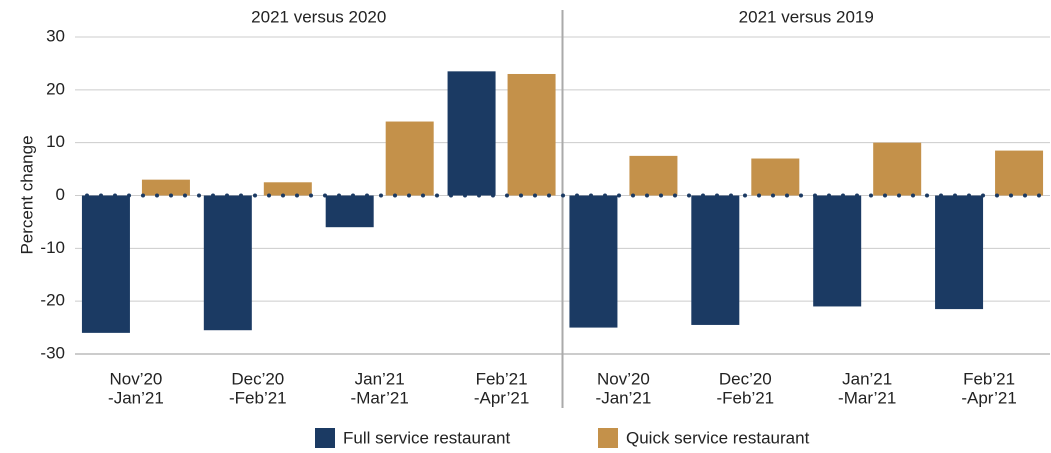 The width and height of the screenshot is (1051, 453). Describe the element at coordinates (26, 194) in the screenshot. I see `y-axis-label: Percent change` at that location.